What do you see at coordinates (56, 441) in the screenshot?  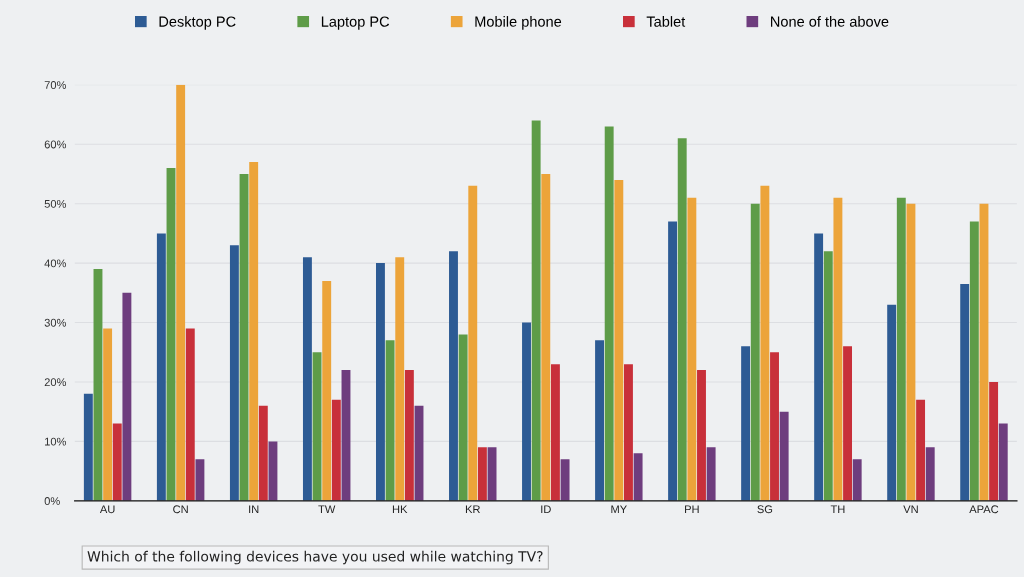 I see `y-tick-label: 10%` at bounding box center [56, 441].